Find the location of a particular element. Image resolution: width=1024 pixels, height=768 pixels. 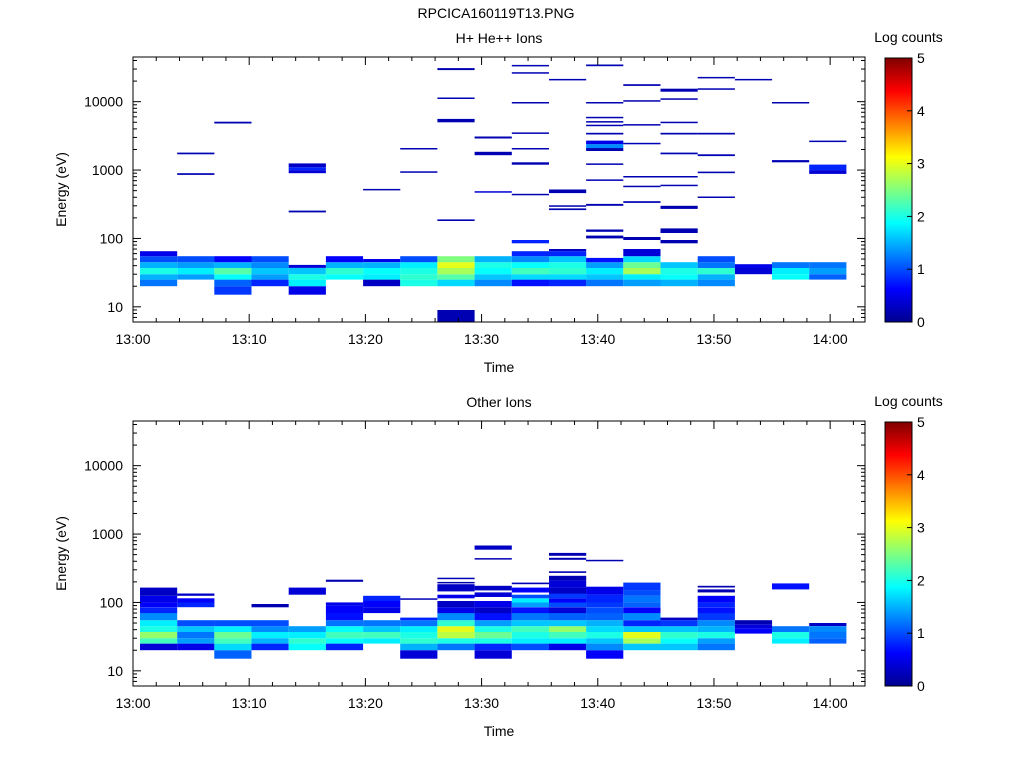

x-tick-label: 13:00 is located at coordinates (132, 703).